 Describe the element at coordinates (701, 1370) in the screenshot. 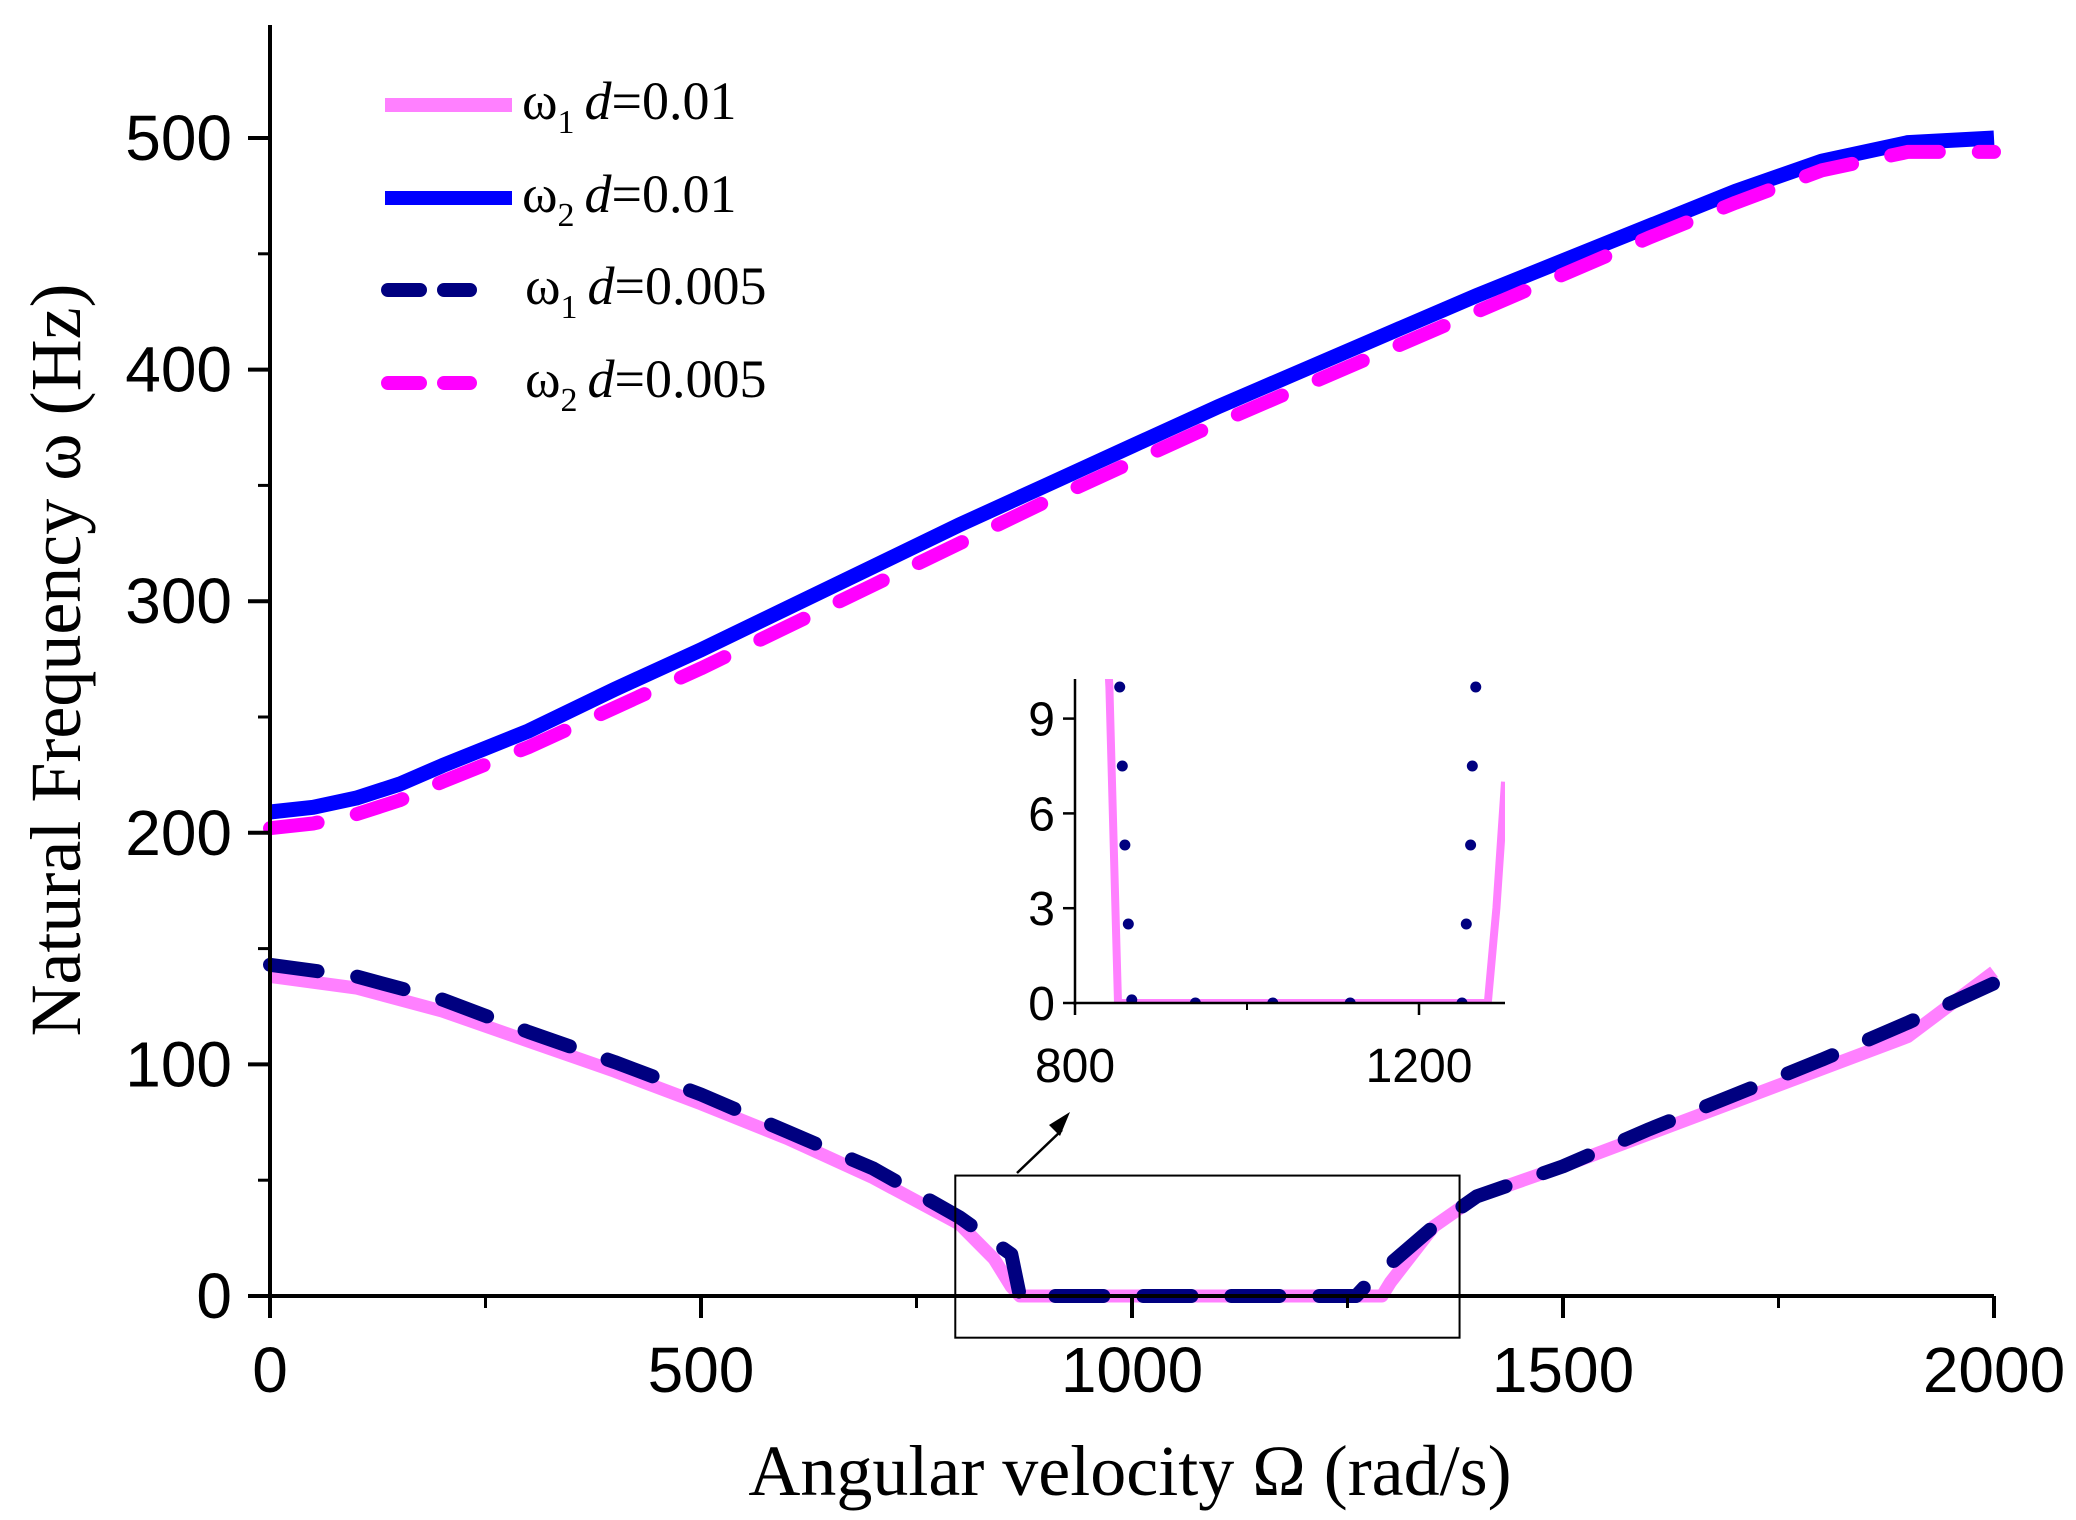

I see `x-tick-label: 500` at that location.